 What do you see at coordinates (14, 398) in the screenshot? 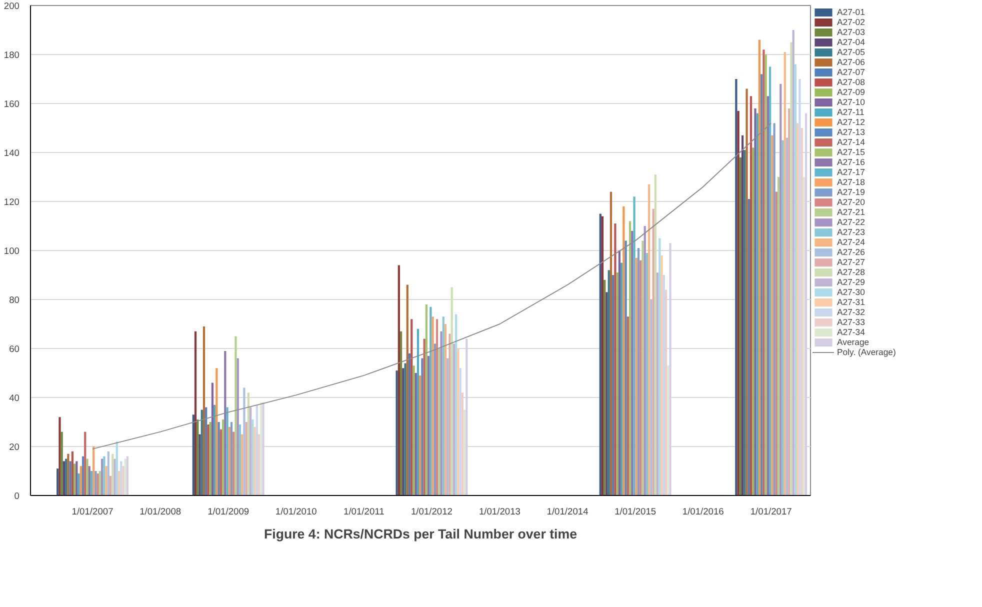
I see `y-tick-label: 40` at bounding box center [14, 398].